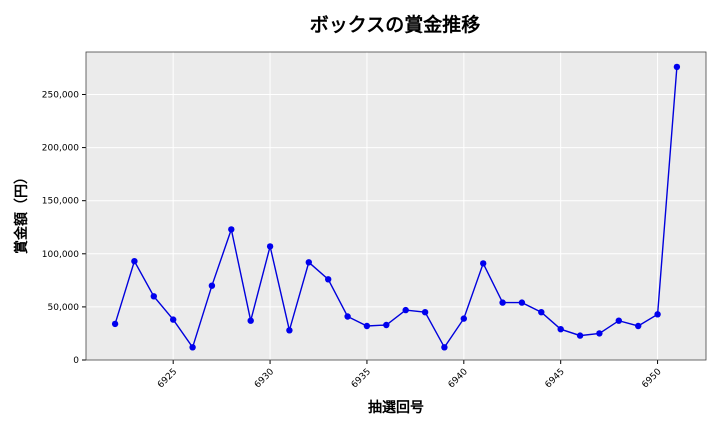 This screenshot has height=432, width=720. I want to click on y-tick-label: 100,000, so click(60, 255).